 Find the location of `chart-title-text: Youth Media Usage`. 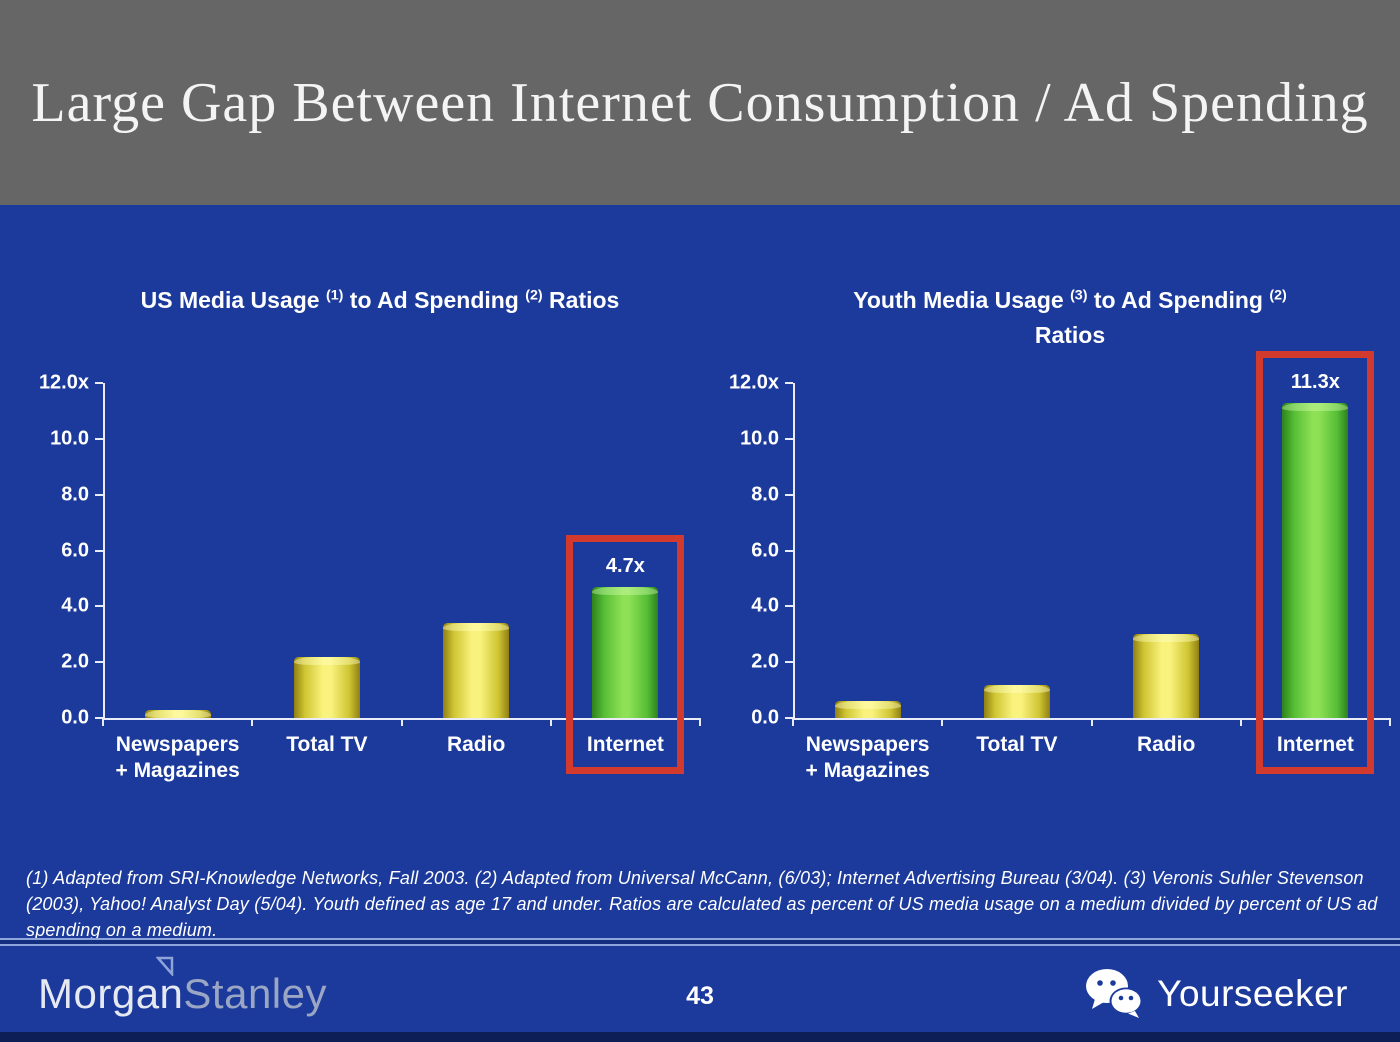

chart-title-text: Youth Media Usage is located at coordinates (962, 300).